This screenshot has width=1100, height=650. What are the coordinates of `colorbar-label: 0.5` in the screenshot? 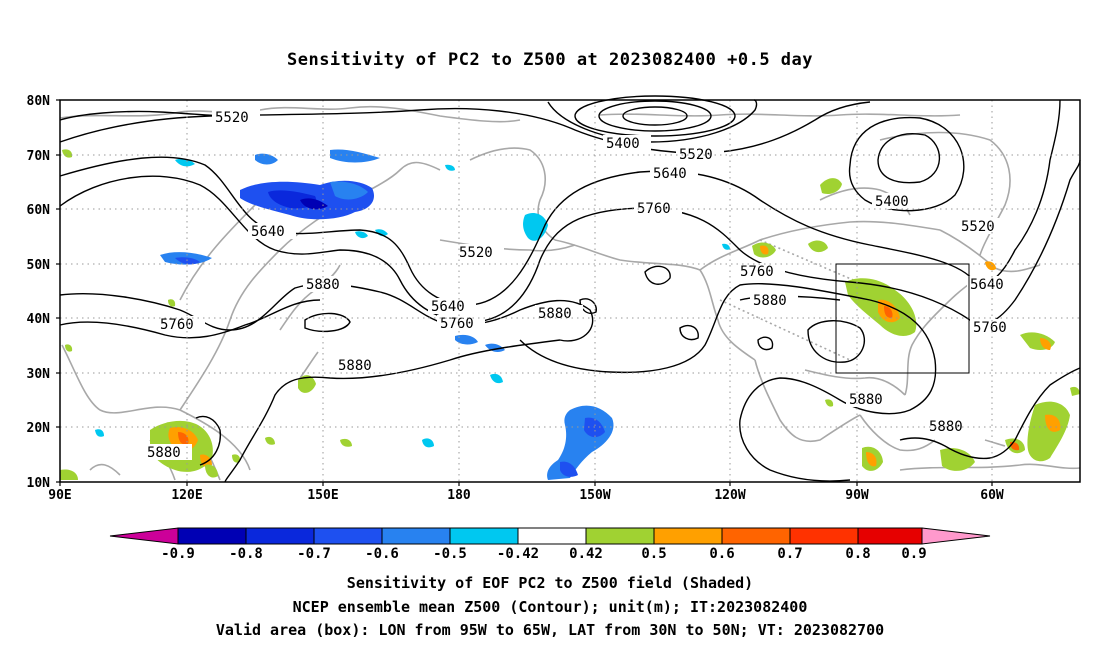 It's located at (653, 554).